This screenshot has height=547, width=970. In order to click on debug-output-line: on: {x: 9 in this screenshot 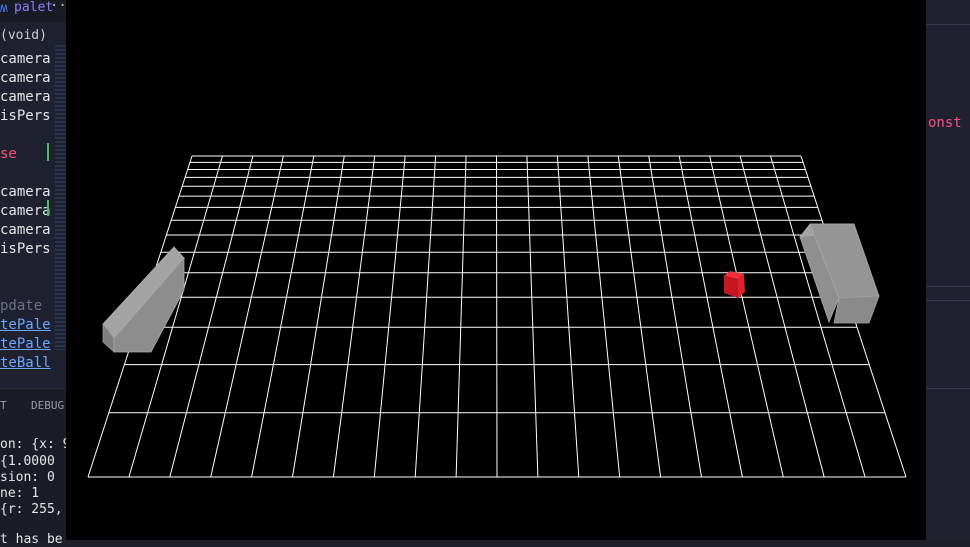, I will do `click(35, 444)`.